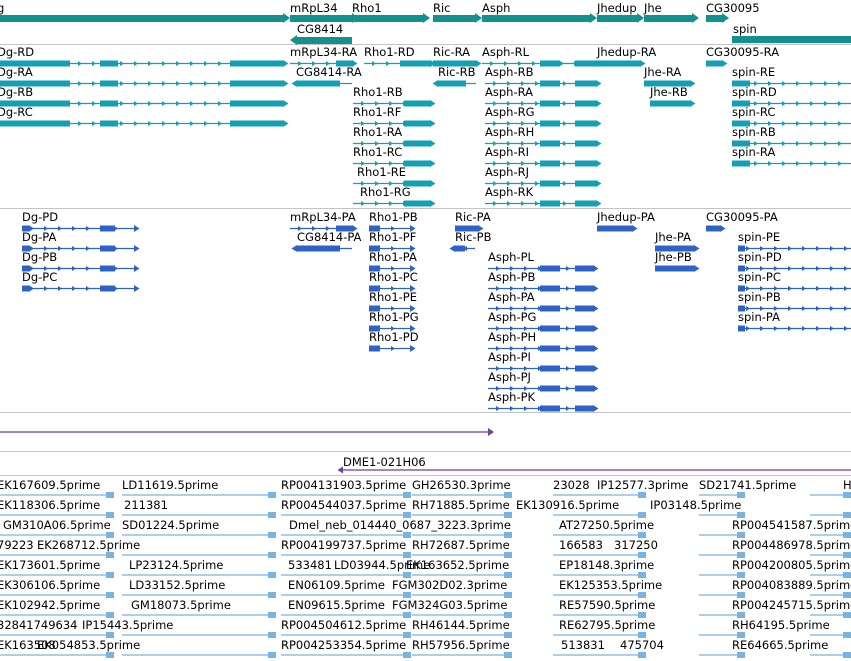 Image resolution: width=851 pixels, height=661 pixels. I want to click on est-label: RP004131903.5prime, so click(344, 485).